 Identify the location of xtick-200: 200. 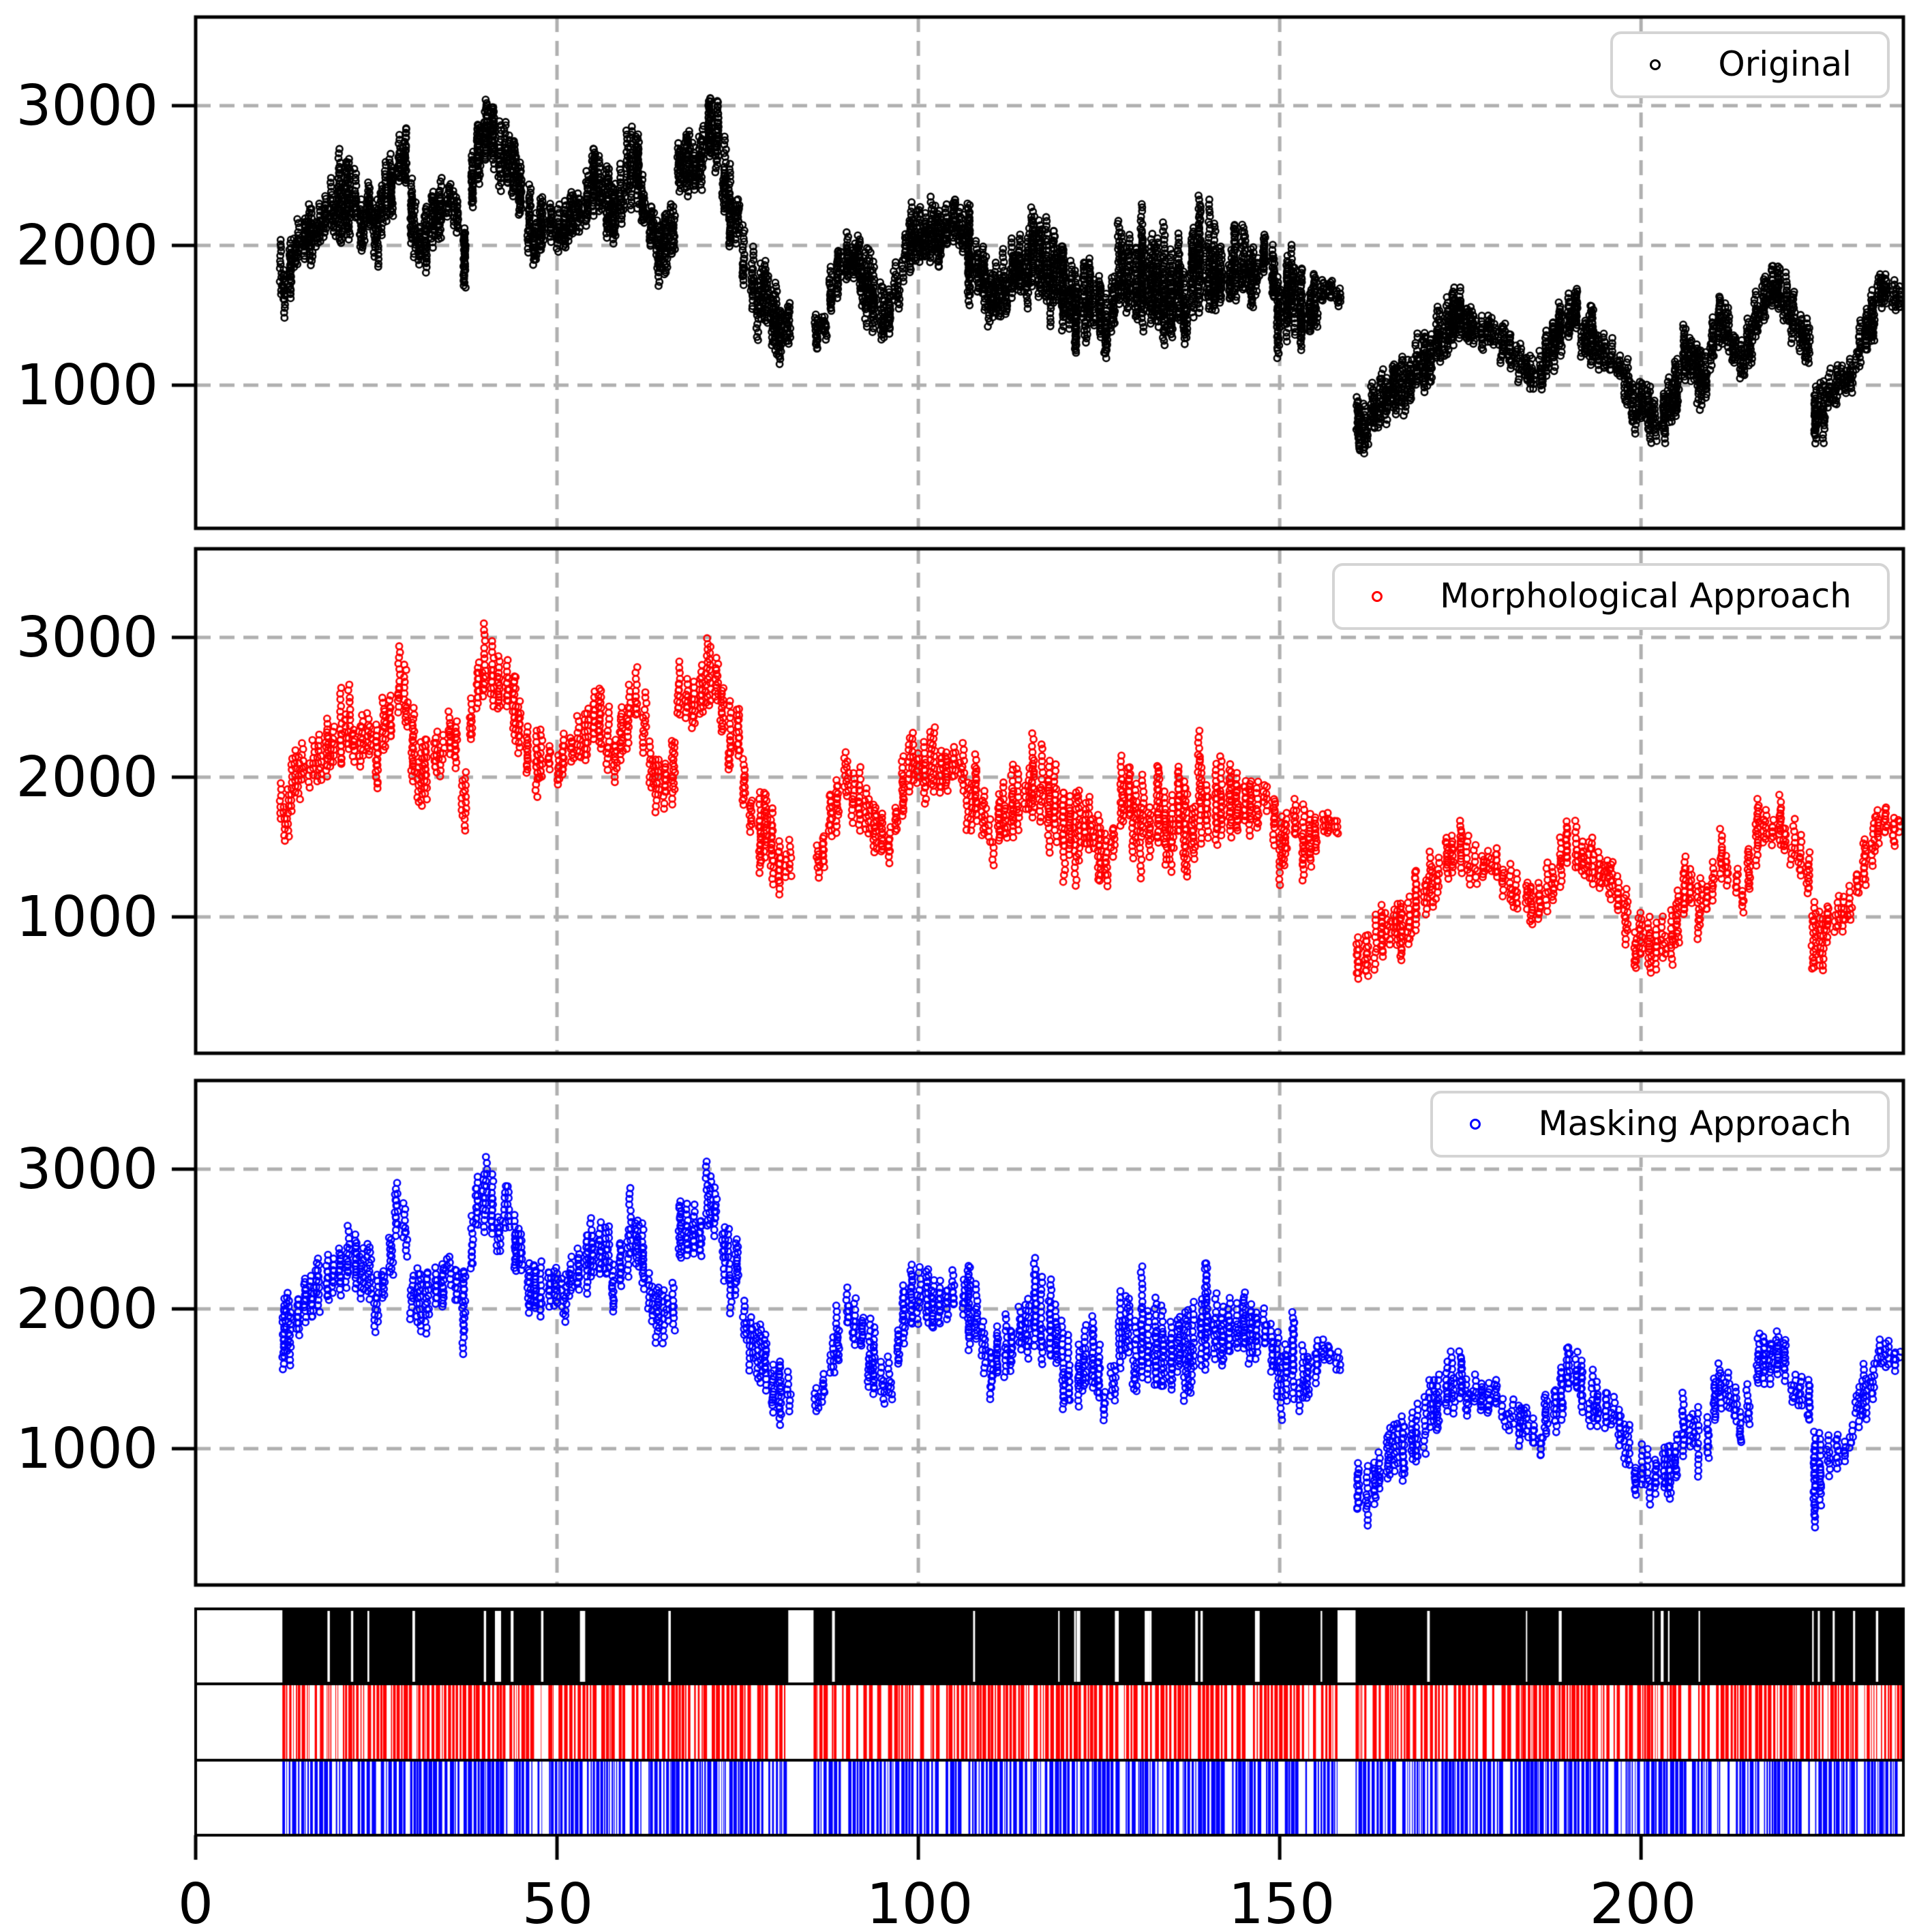
(1643, 1901).